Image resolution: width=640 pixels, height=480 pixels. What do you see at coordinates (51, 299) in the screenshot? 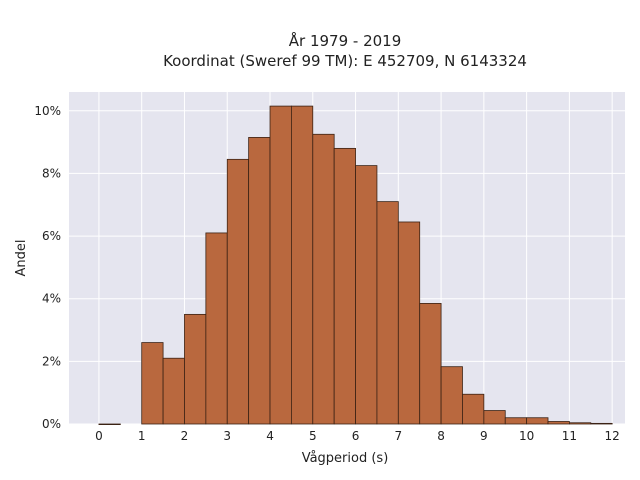
I see `y-tick-label: 4%` at bounding box center [51, 299].